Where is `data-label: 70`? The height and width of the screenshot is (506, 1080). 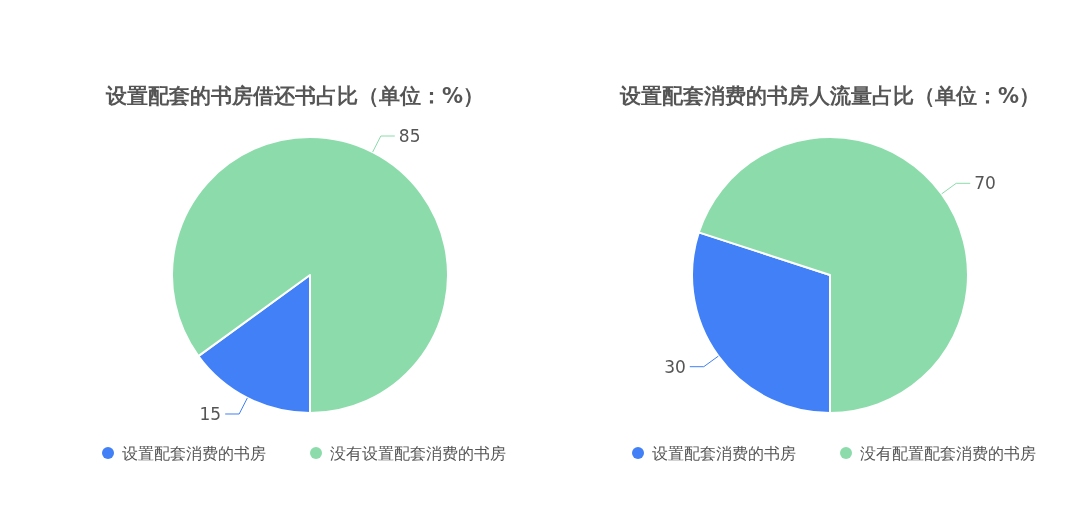 data-label: 70 is located at coordinates (985, 183).